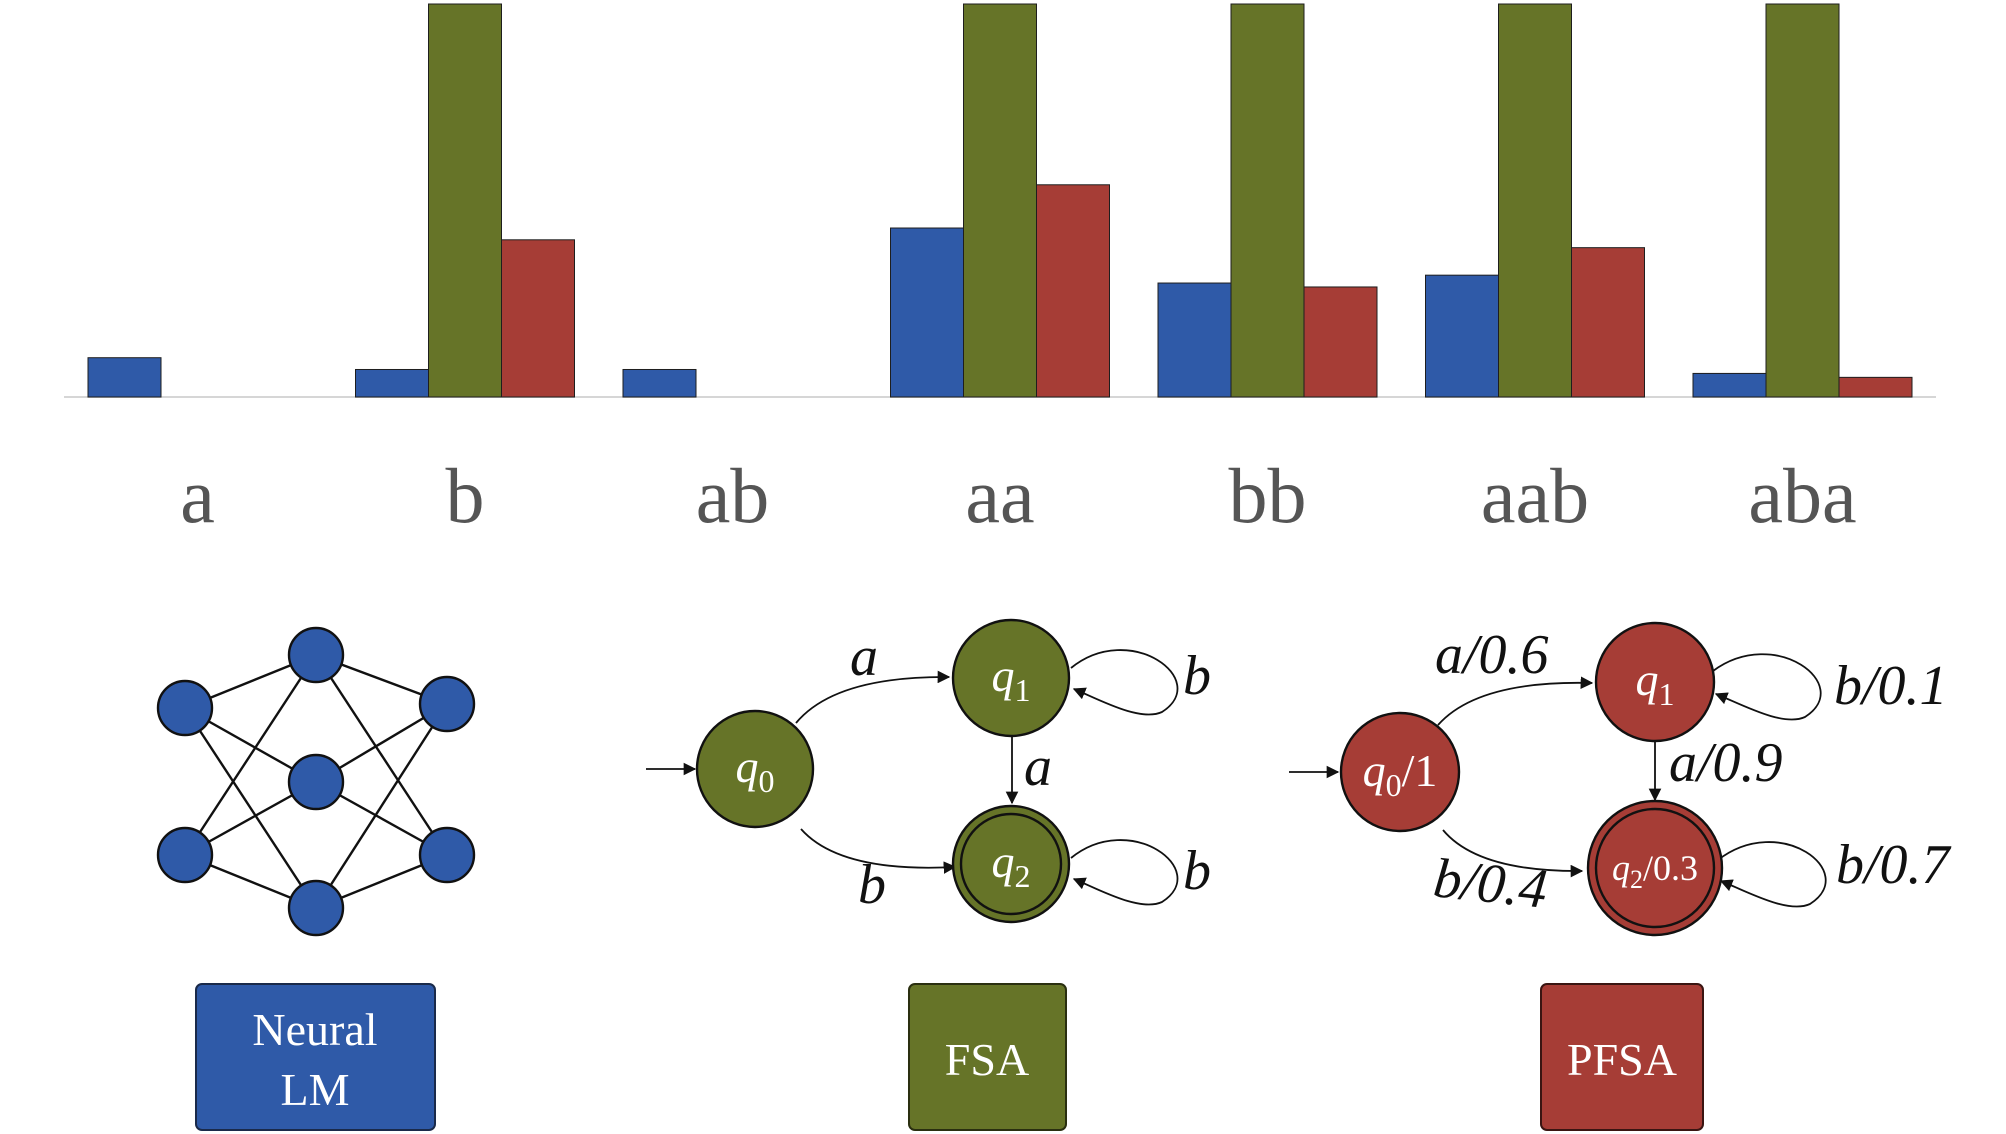 Image resolution: width=2006 pixels, height=1134 pixels. I want to click on pfsa-edge-q0-q1, so click(1515, 701).